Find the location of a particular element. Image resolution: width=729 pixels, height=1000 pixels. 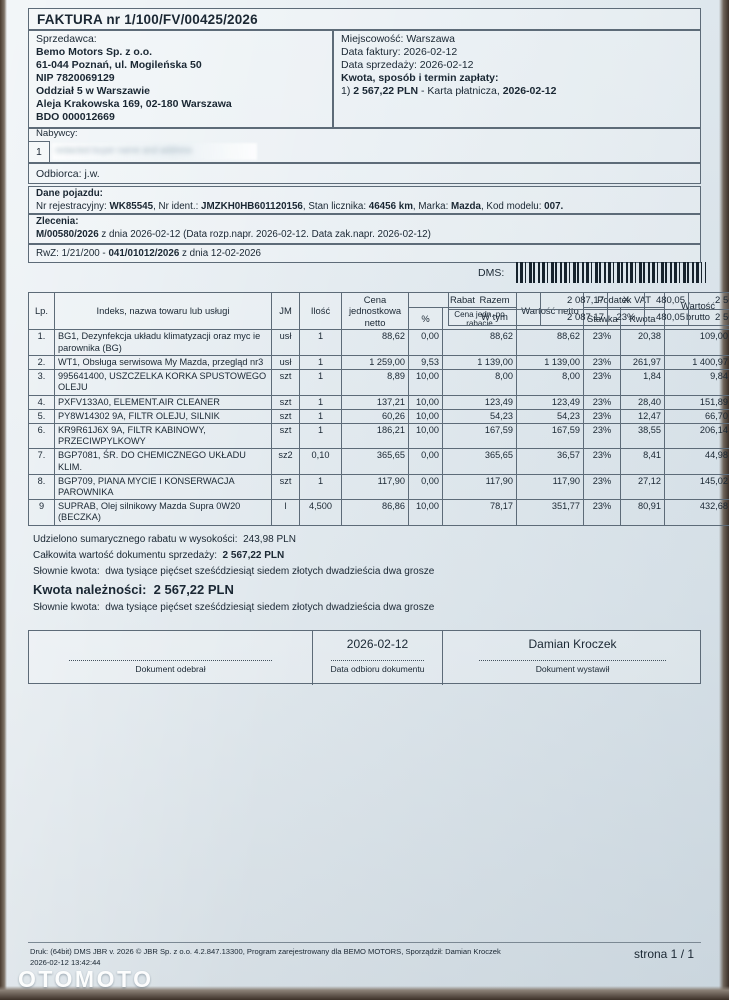

cell-gross: 66,70 is located at coordinates (696, 416).